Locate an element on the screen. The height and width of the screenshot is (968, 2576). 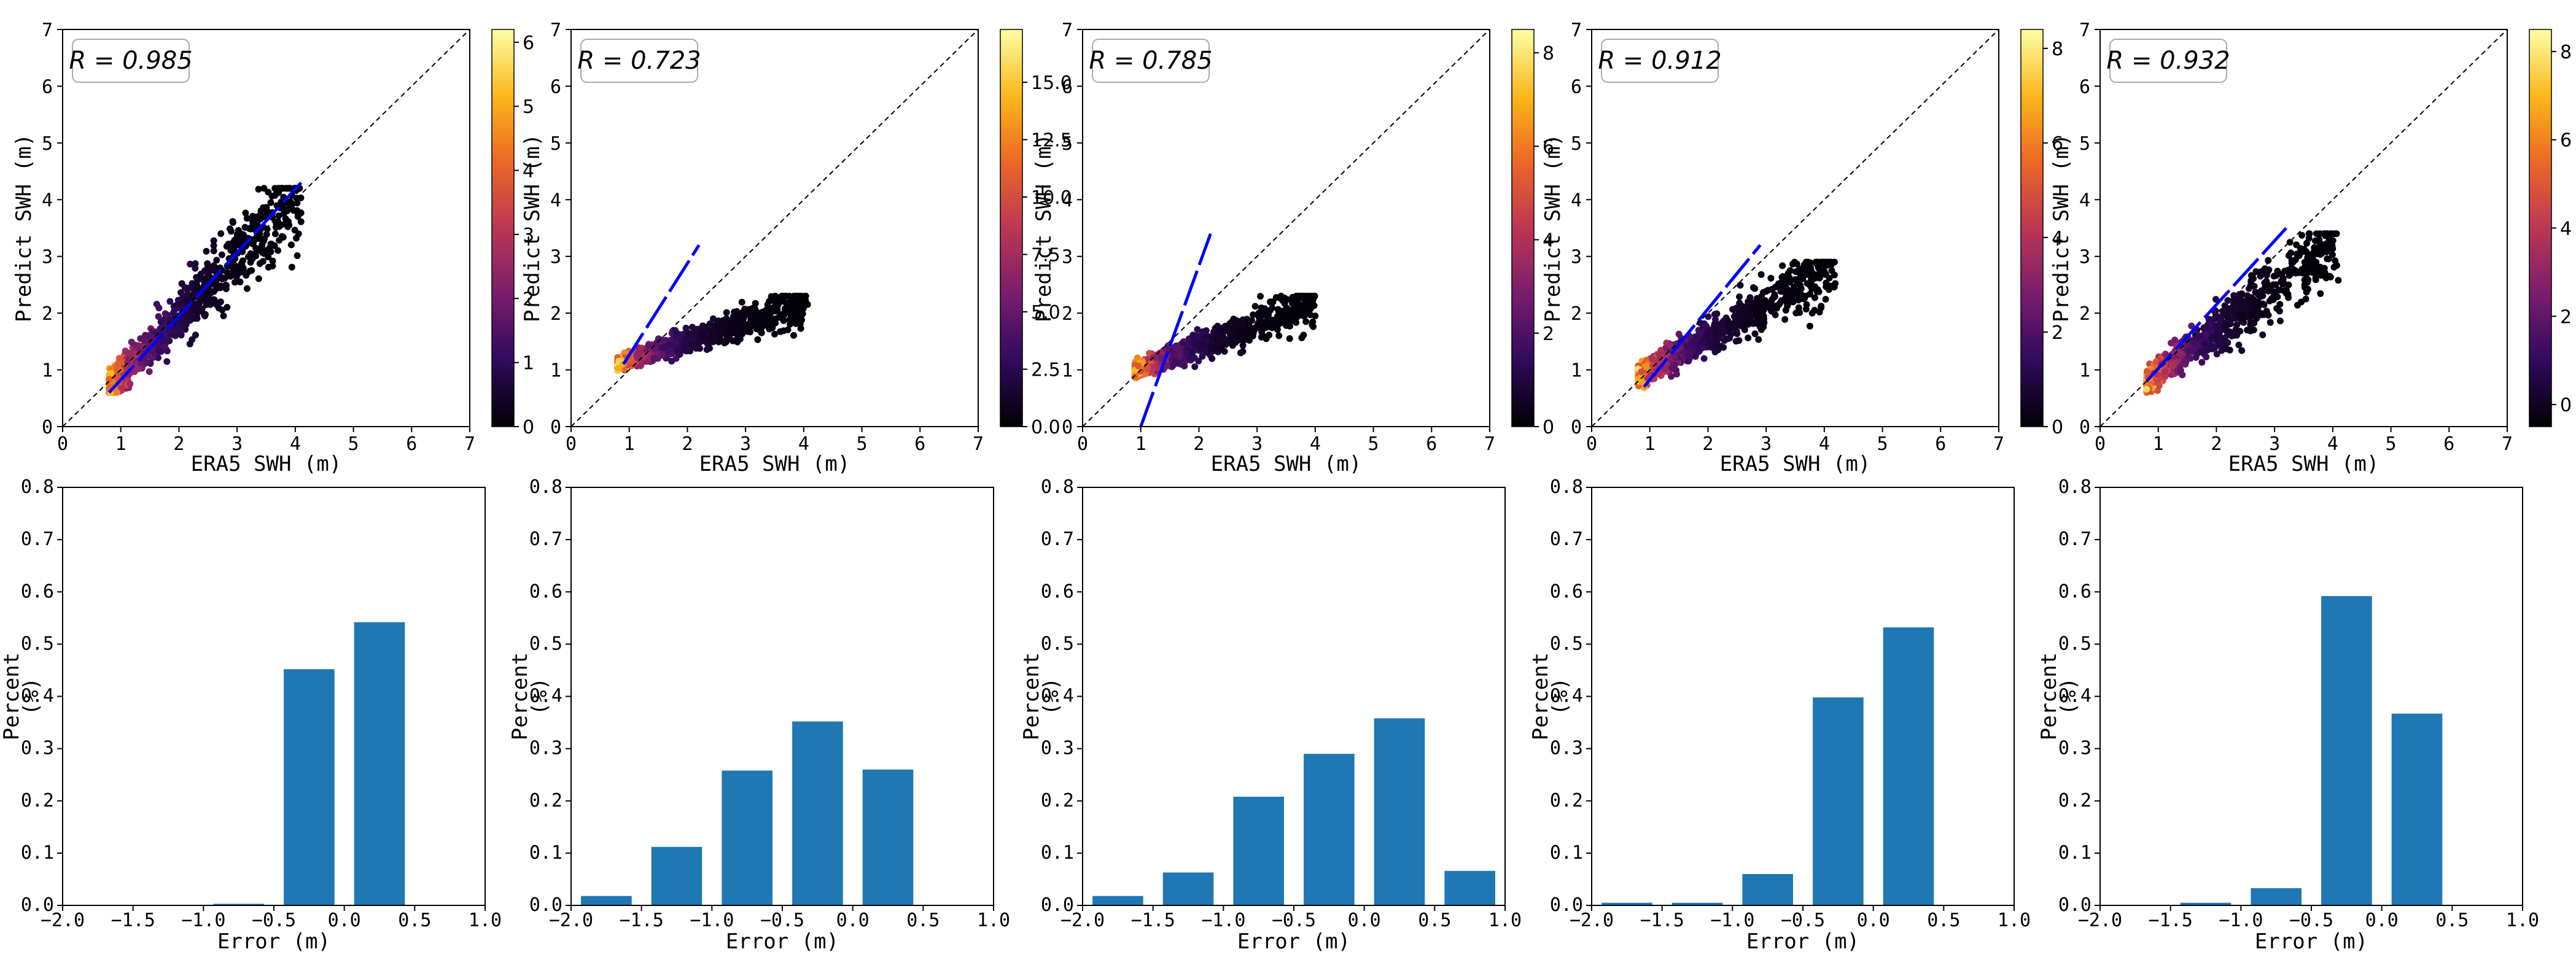
x-tick-label: 0.0 is located at coordinates (1364, 921).